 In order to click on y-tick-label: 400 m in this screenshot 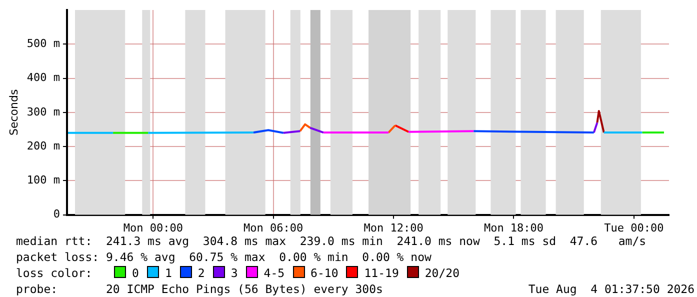, I will do `click(43, 77)`.